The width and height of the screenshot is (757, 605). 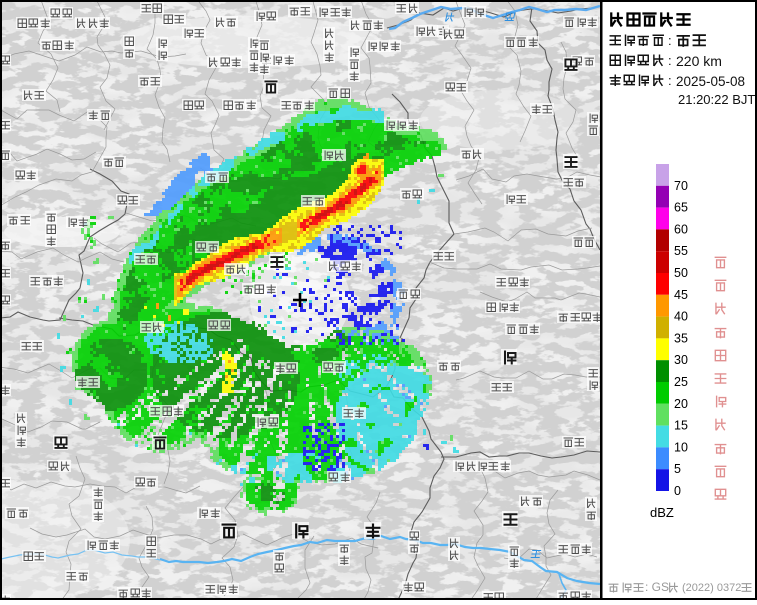 I want to click on svg-text: 10, so click(x=681, y=447).